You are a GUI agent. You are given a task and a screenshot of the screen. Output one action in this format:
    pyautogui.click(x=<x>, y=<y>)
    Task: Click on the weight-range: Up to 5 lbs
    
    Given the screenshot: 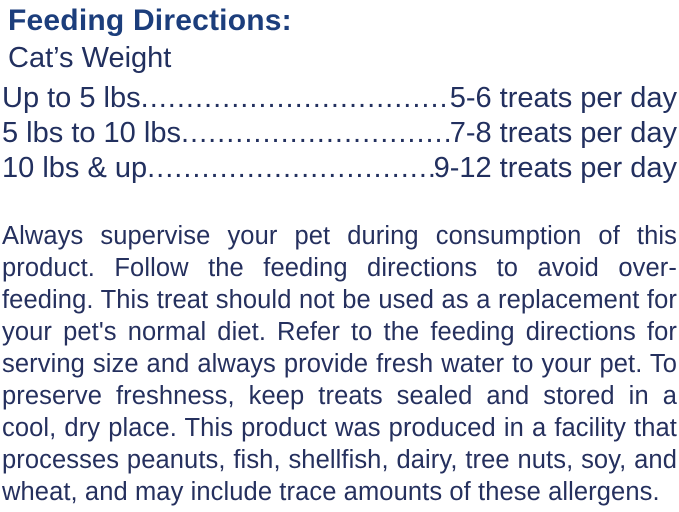 What is the action you would take?
    pyautogui.click(x=71, y=98)
    